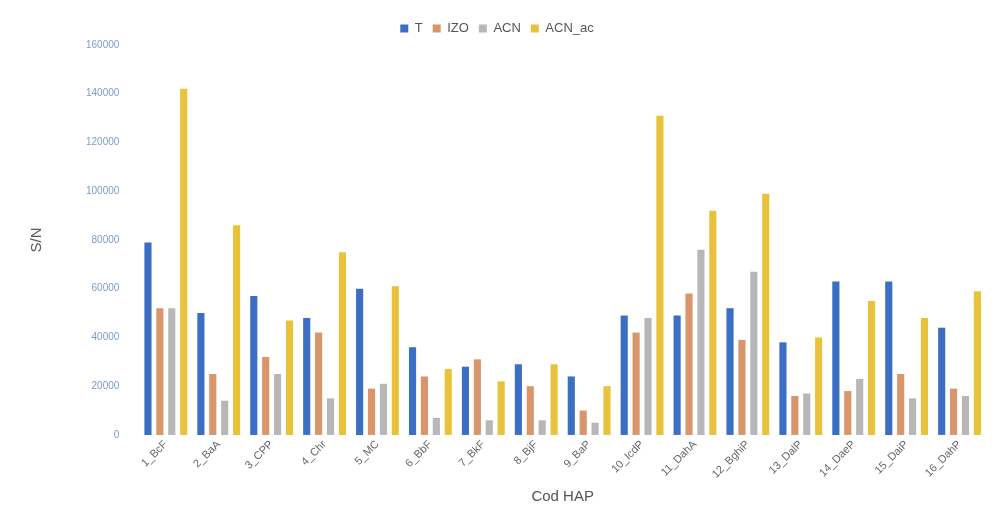 Image resolution: width=1004 pixels, height=518 pixels. I want to click on y-tick-label: 0, so click(116, 434).